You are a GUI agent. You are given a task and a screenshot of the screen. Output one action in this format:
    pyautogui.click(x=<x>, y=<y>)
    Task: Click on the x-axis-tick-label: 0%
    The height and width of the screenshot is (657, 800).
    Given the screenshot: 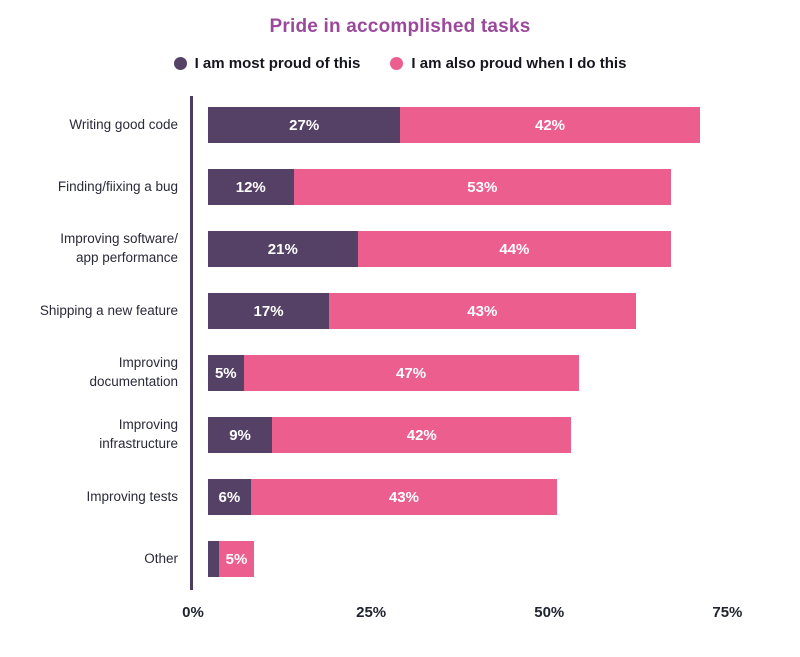 What is the action you would take?
    pyautogui.click(x=193, y=612)
    